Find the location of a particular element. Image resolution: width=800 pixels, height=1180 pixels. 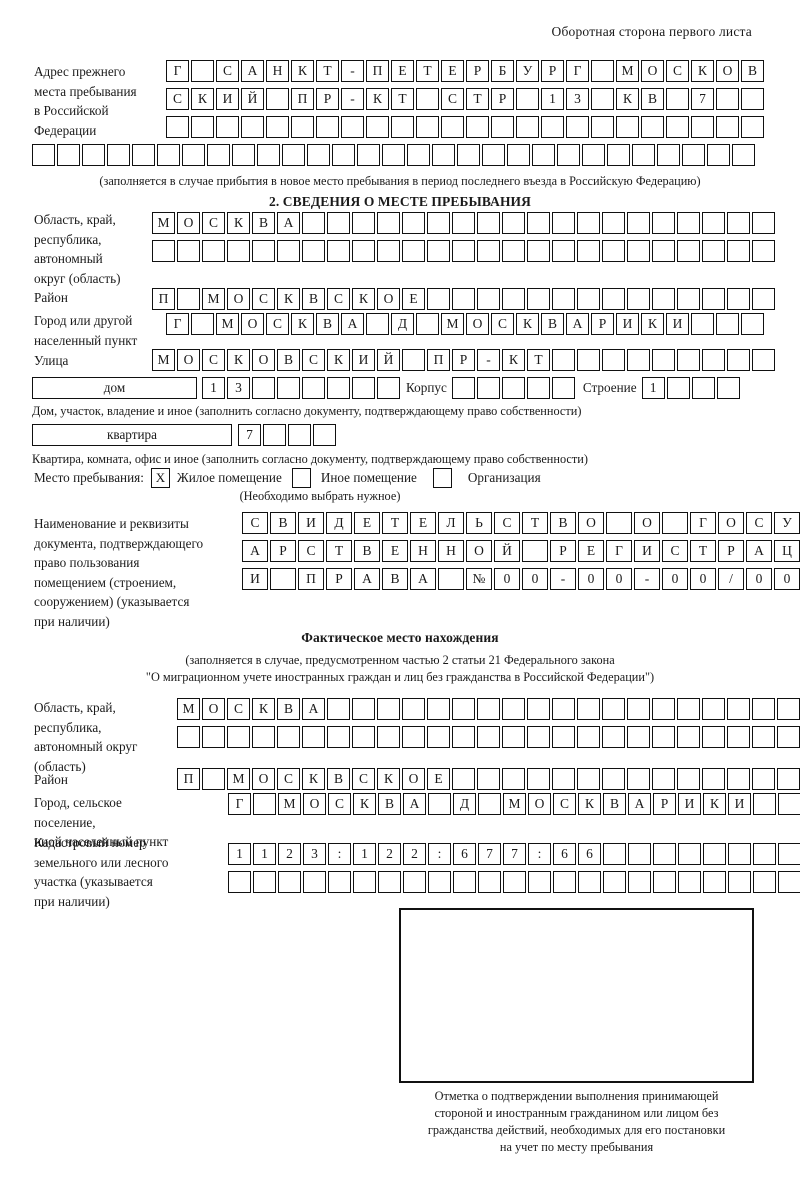

stroenie-cells: 1 is located at coordinates (690, 388).